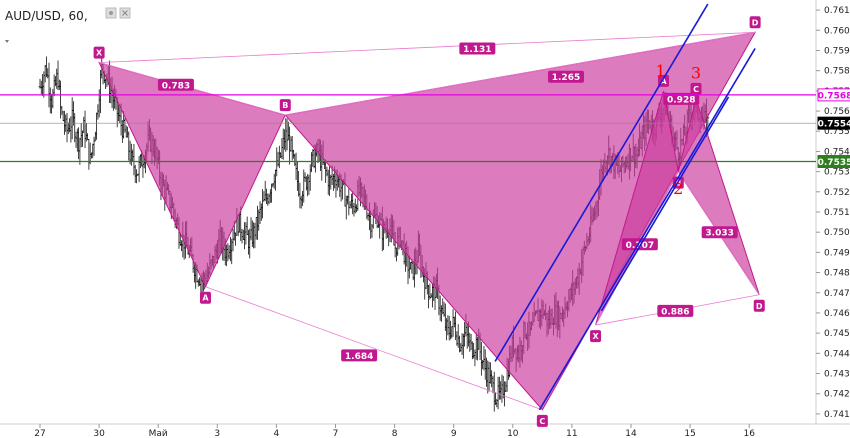  Describe the element at coordinates (374, 348) in the screenshot. I see `pattern1-ac-line` at that location.